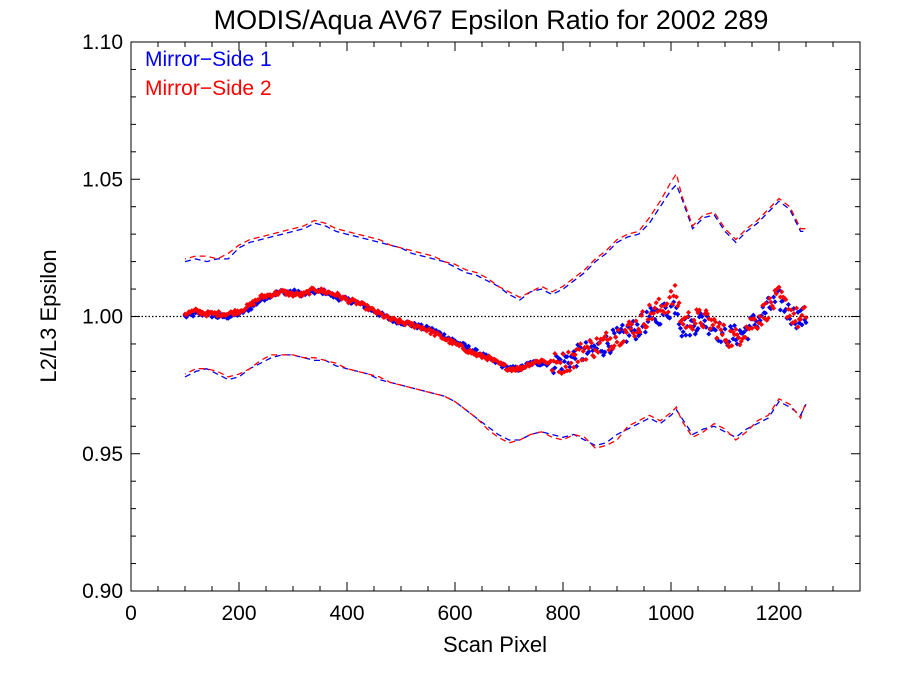 The height and width of the screenshot is (675, 900). Describe the element at coordinates (131, 613) in the screenshot. I see `x-tick-label: 0` at that location.